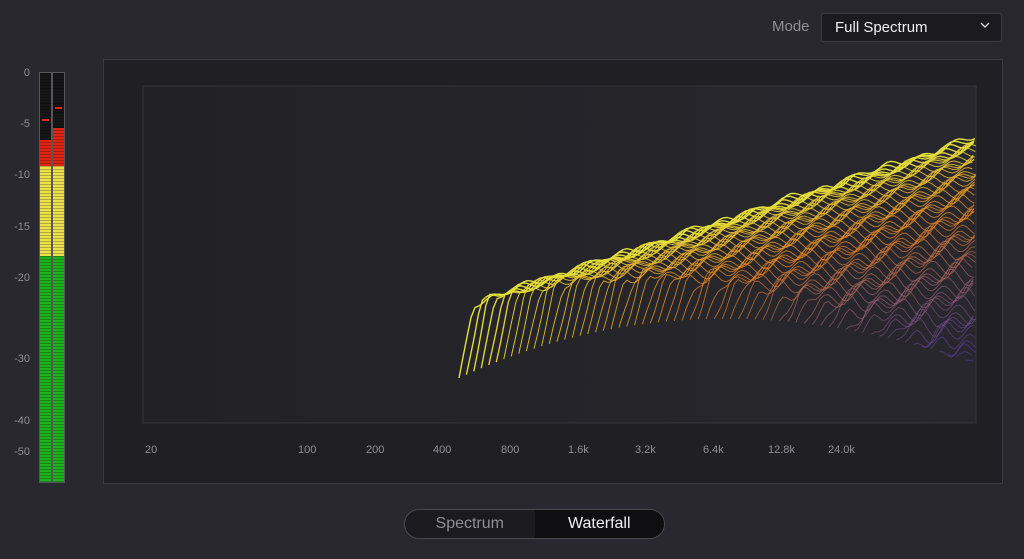  I want to click on meter-tick-label: -10, so click(22, 175).